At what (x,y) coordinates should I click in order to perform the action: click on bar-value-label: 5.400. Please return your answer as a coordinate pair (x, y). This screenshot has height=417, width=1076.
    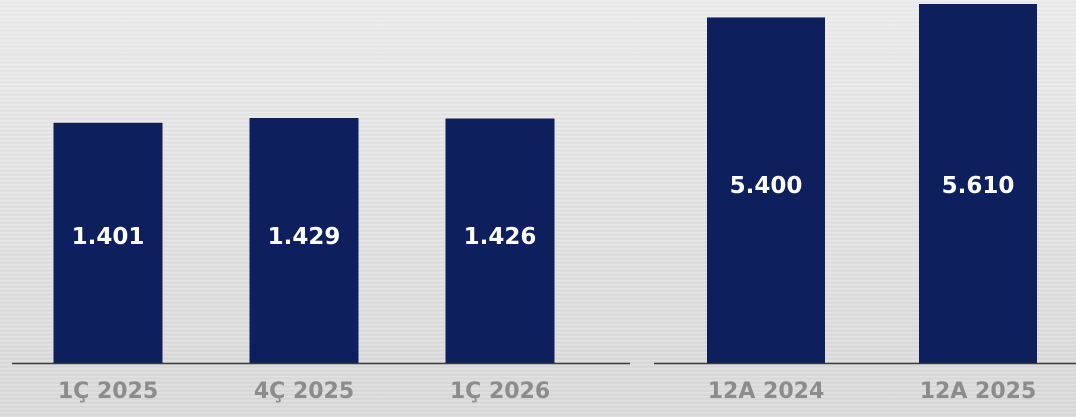
    Looking at the image, I should click on (766, 186).